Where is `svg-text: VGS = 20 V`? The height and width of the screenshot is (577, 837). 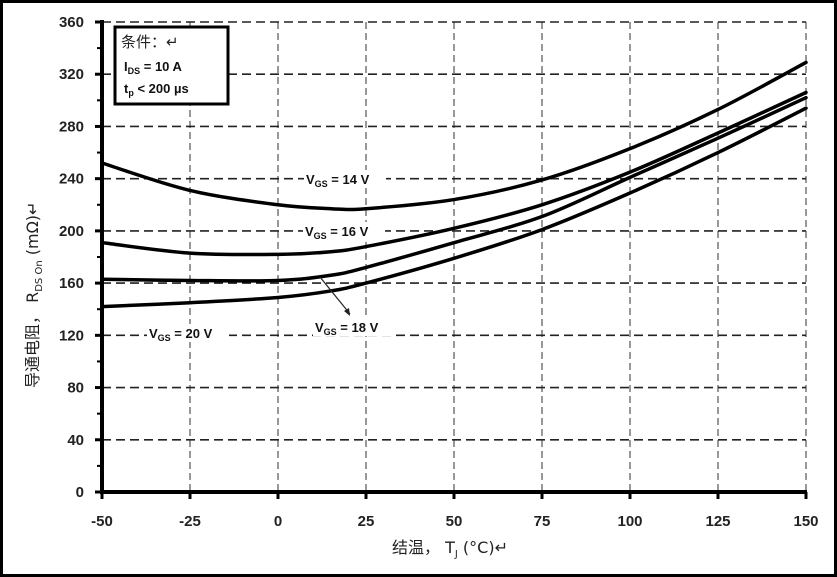
svg-text: VGS = 20 V is located at coordinates (181, 334).